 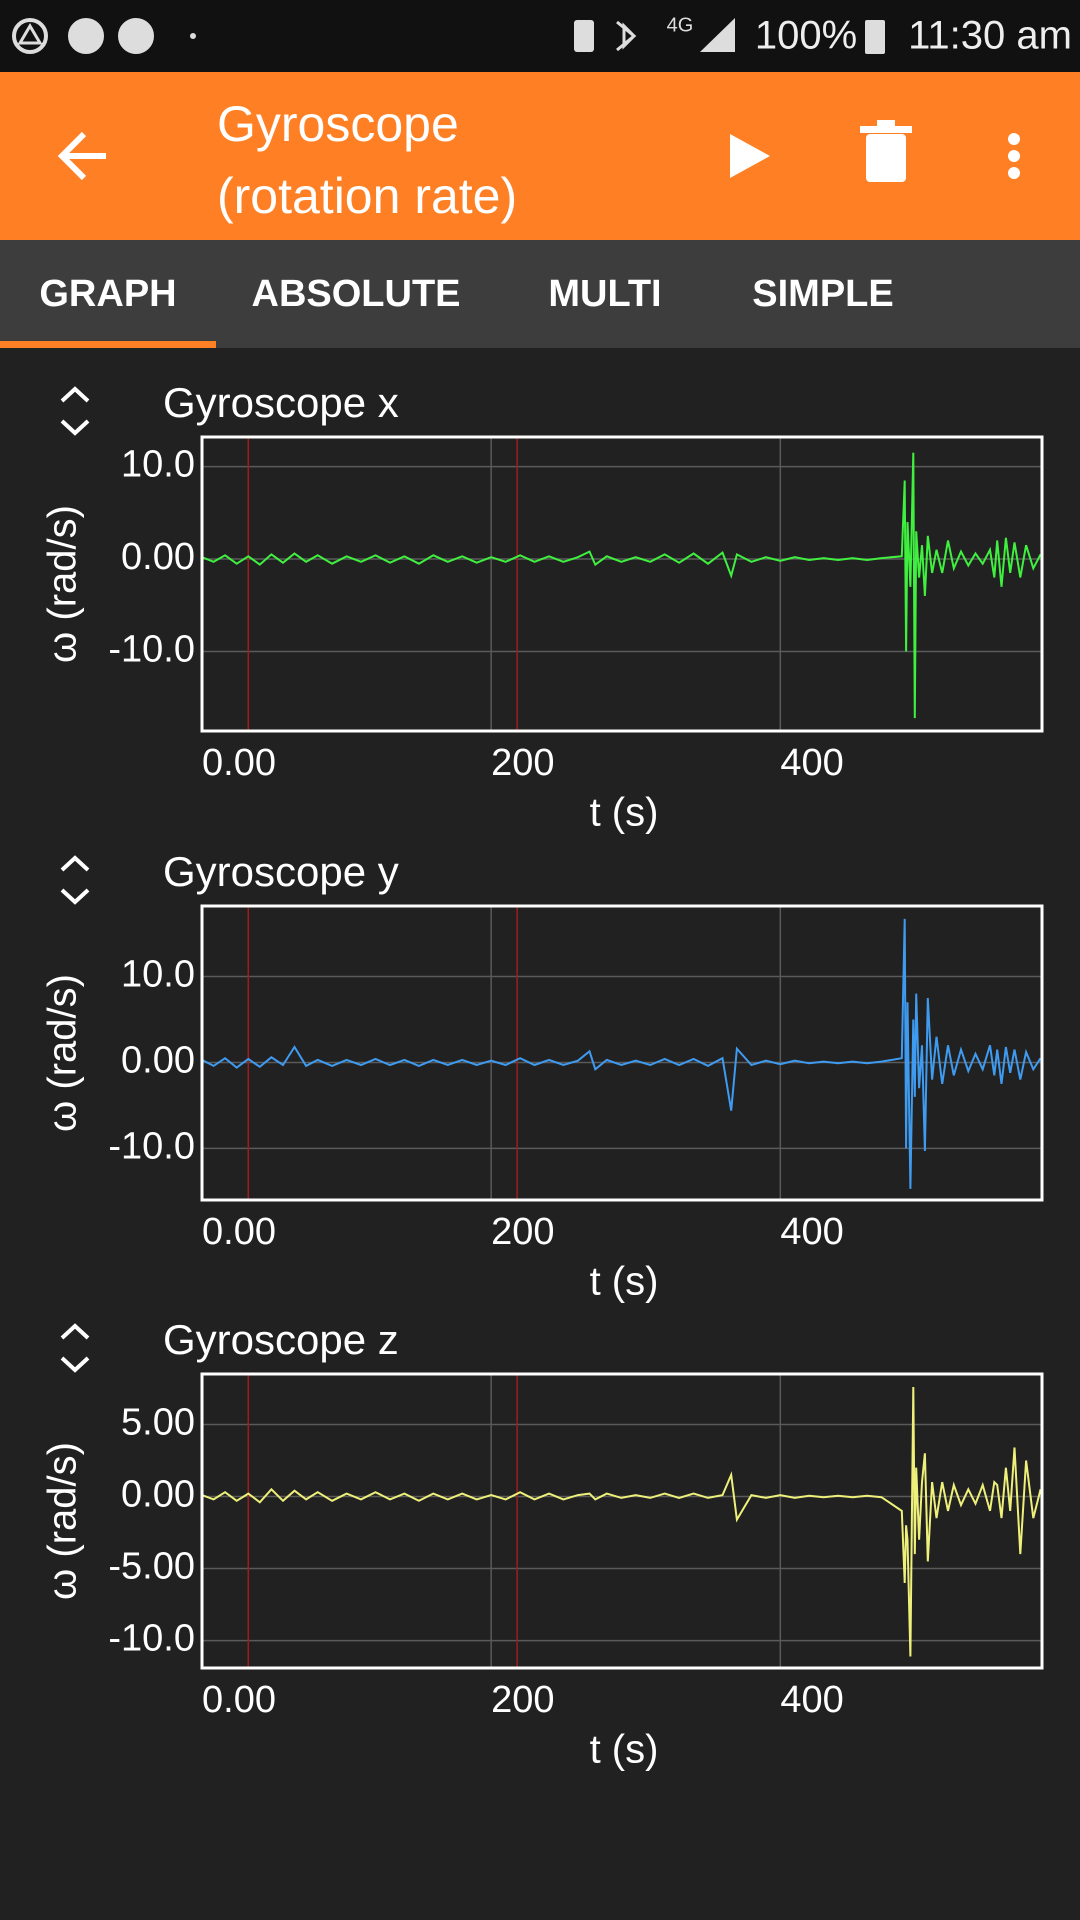 I want to click on menu-button, so click(x=1014, y=156).